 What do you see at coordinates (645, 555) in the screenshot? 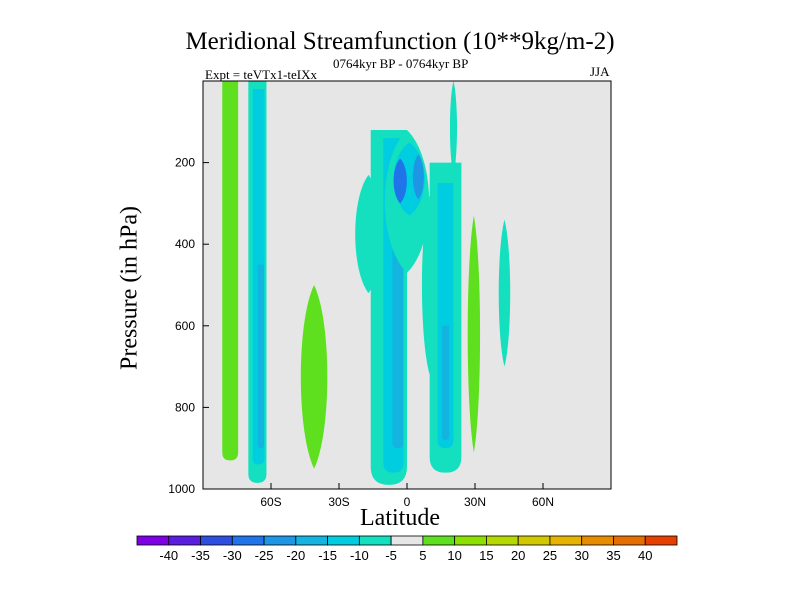
I see `colorbar-label: 40` at bounding box center [645, 555].